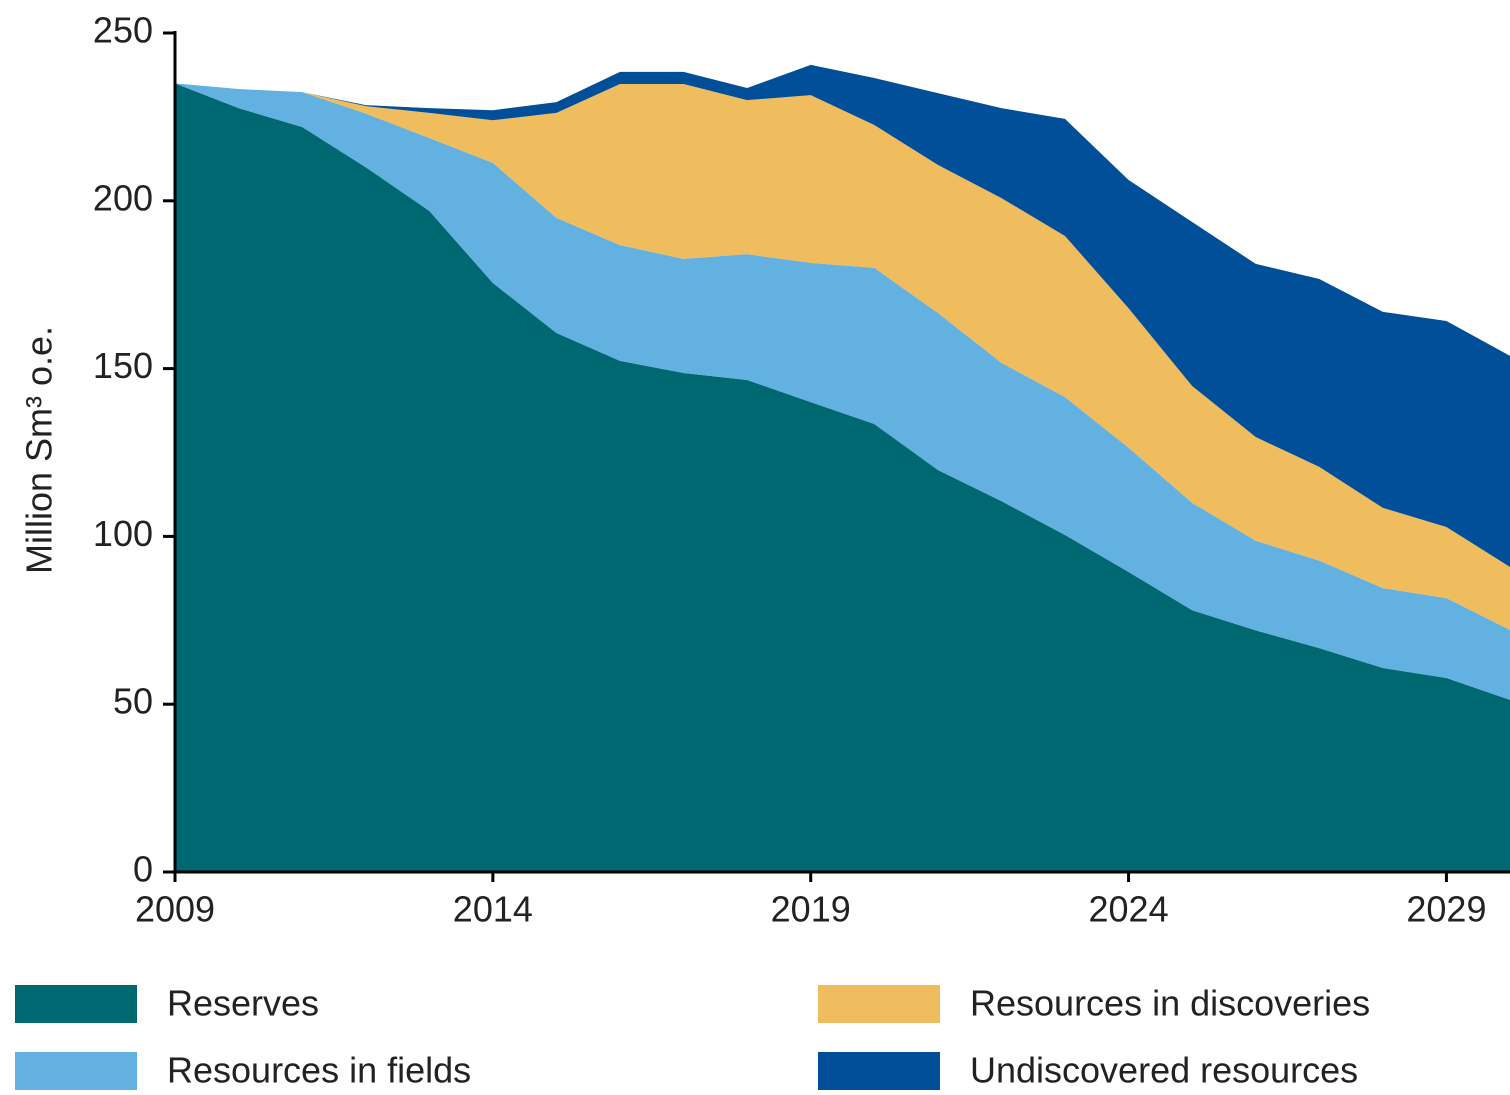 The width and height of the screenshot is (1510, 1095). What do you see at coordinates (1446, 909) in the screenshot?
I see `x-tick-label: 2029` at bounding box center [1446, 909].